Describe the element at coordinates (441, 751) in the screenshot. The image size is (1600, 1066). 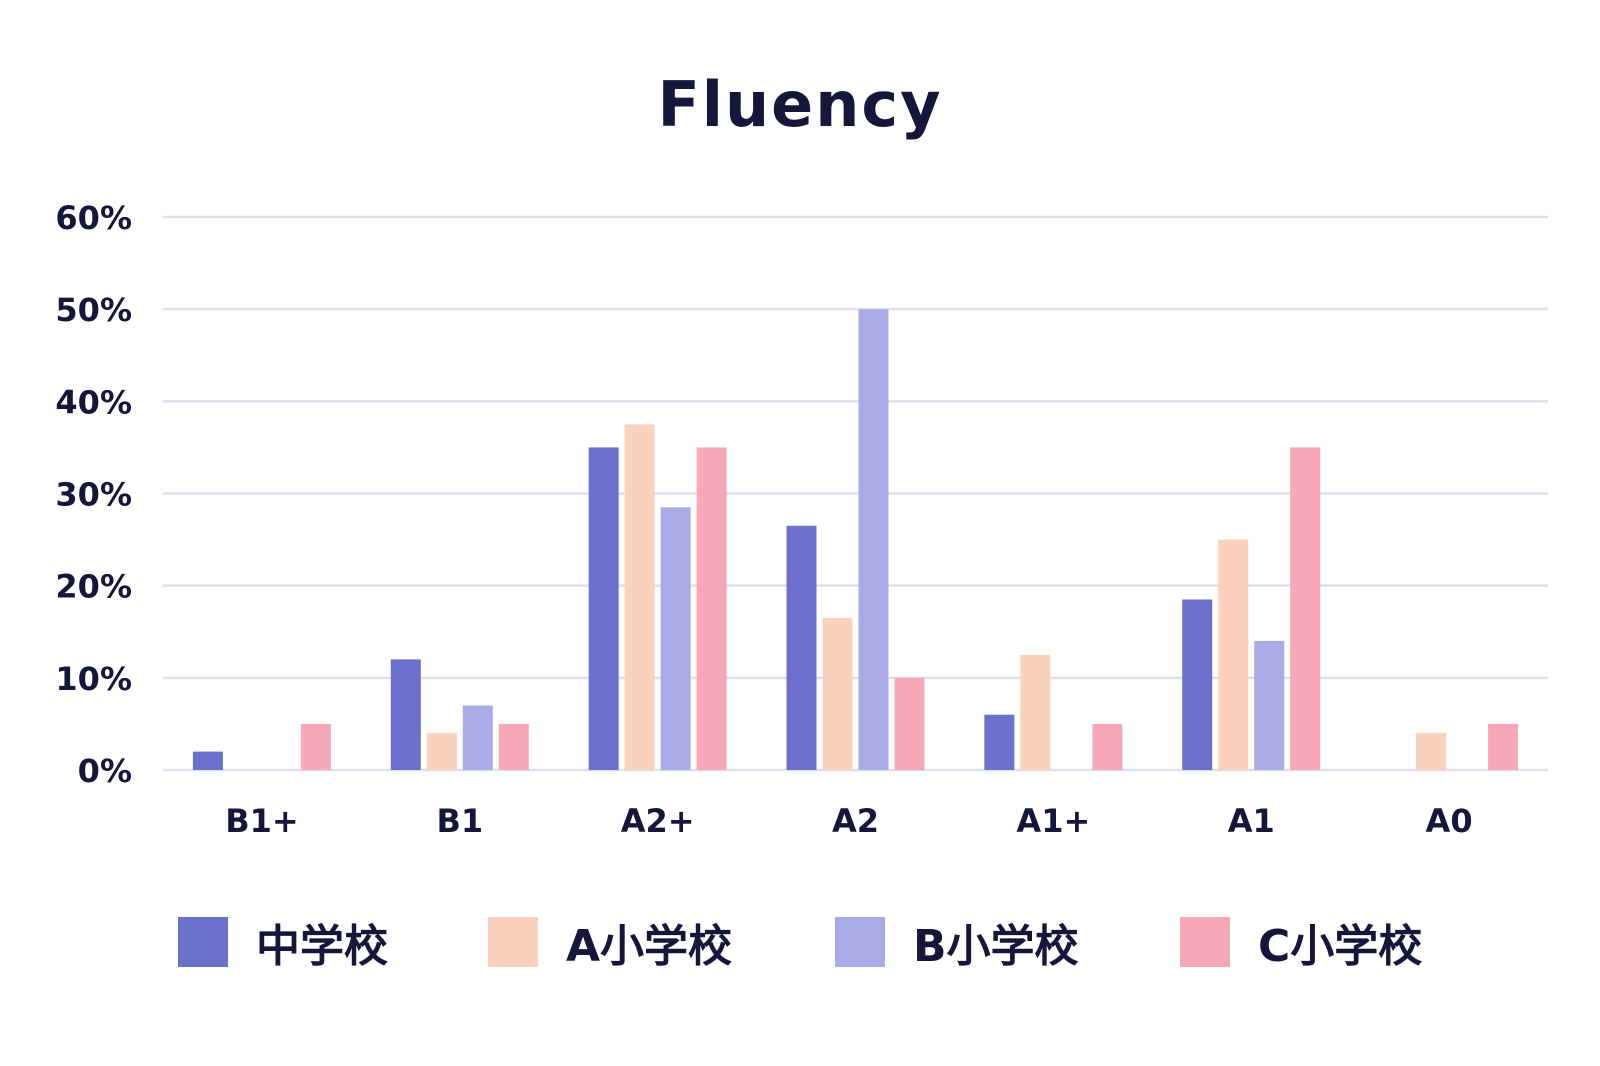
I see `bar-B1-A小学校` at that location.